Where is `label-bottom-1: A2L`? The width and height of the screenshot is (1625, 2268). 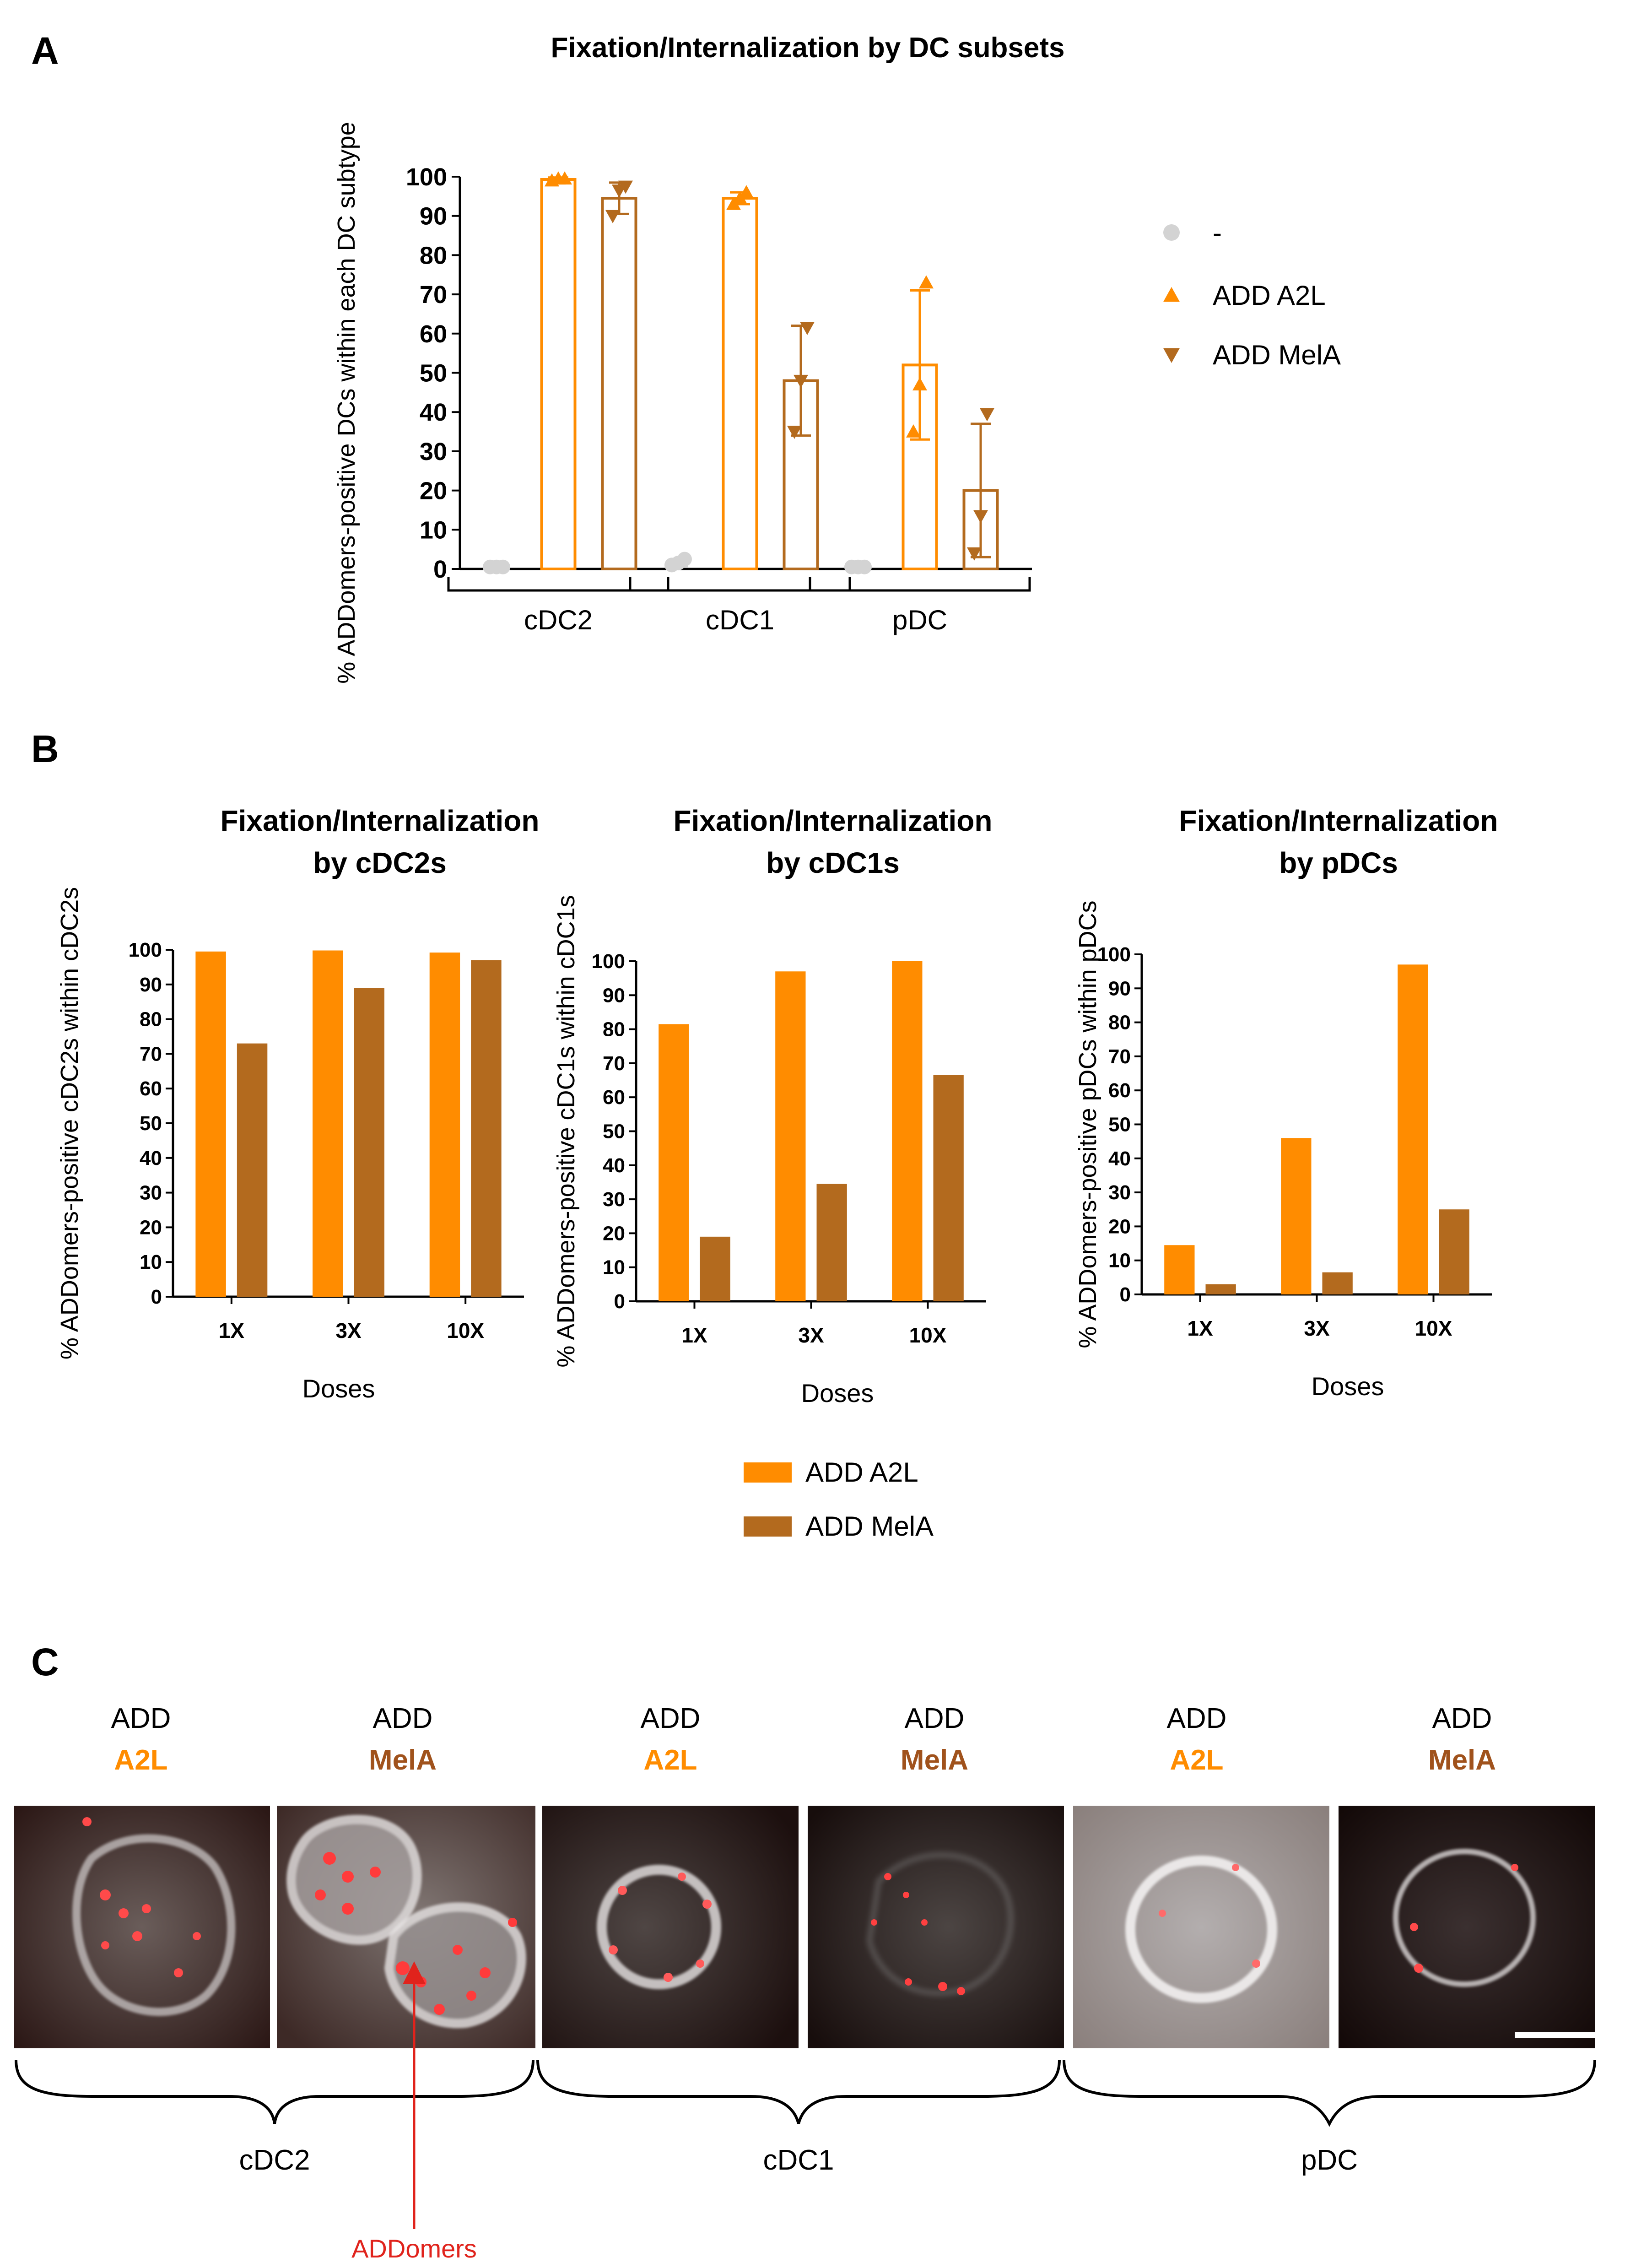 label-bottom-1: A2L is located at coordinates (140, 1760).